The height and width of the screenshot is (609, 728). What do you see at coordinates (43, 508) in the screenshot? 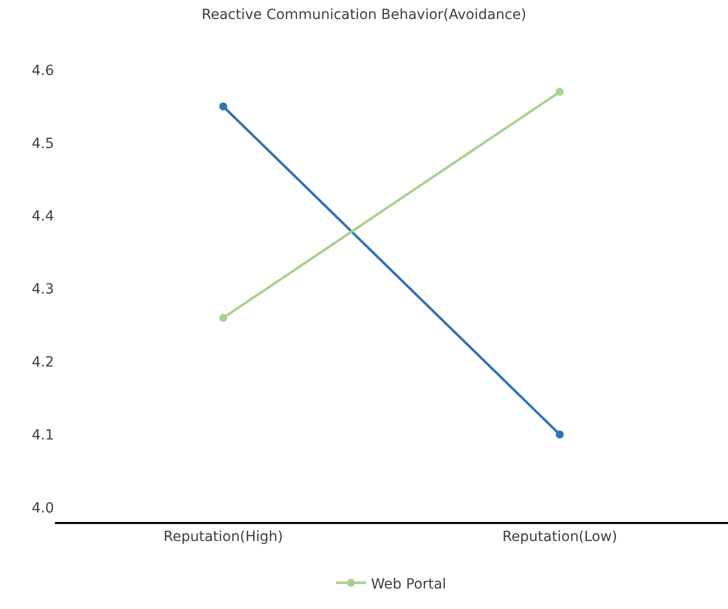
I see `y-tick-label: 4.0` at bounding box center [43, 508].